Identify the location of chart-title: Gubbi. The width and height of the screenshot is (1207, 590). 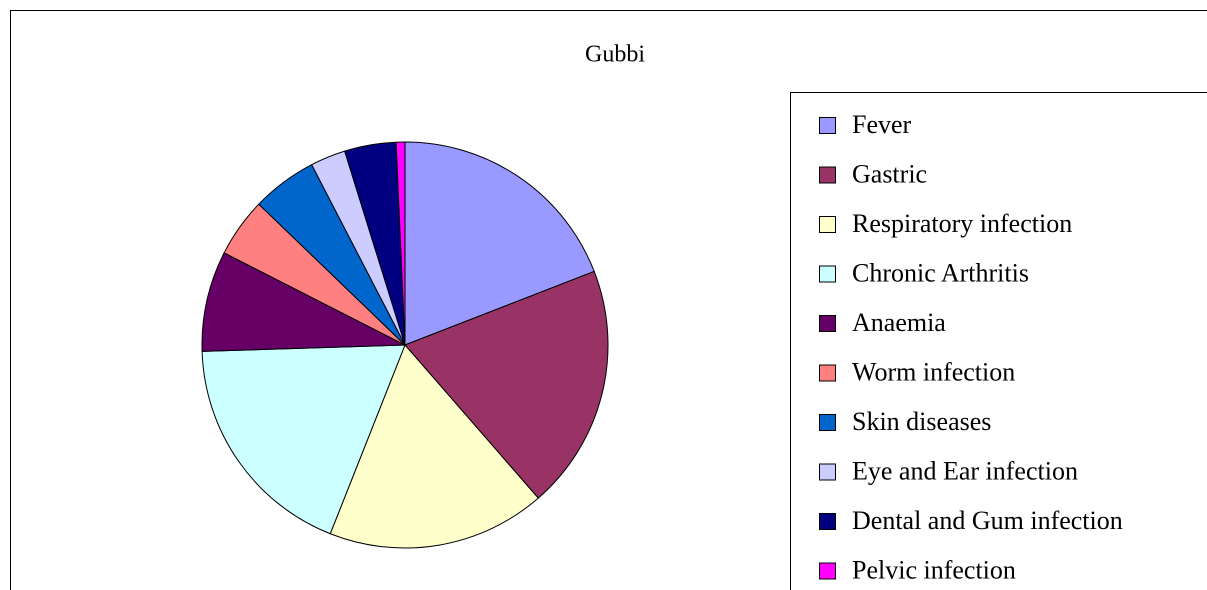
(615, 55).